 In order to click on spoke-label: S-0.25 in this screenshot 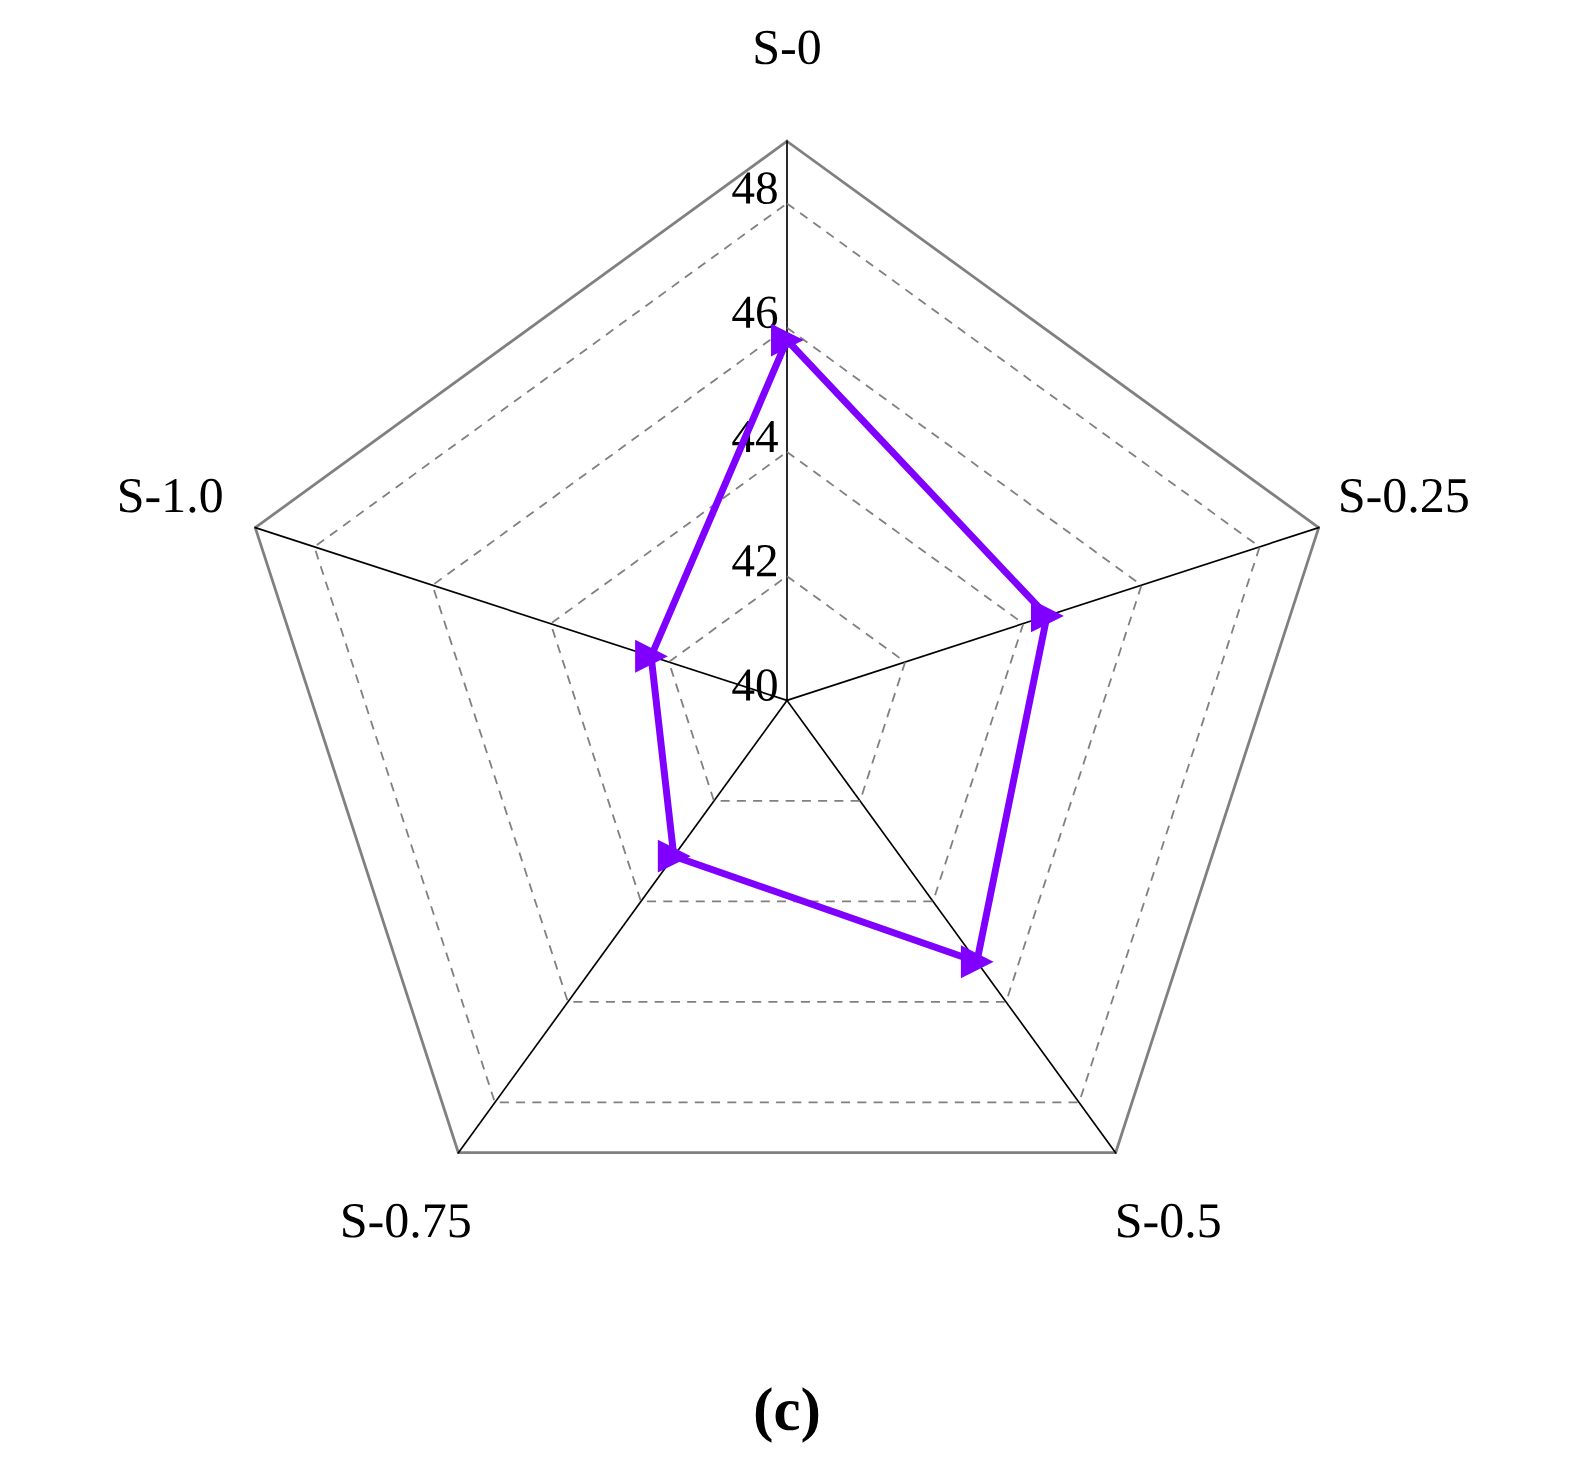, I will do `click(1404, 495)`.